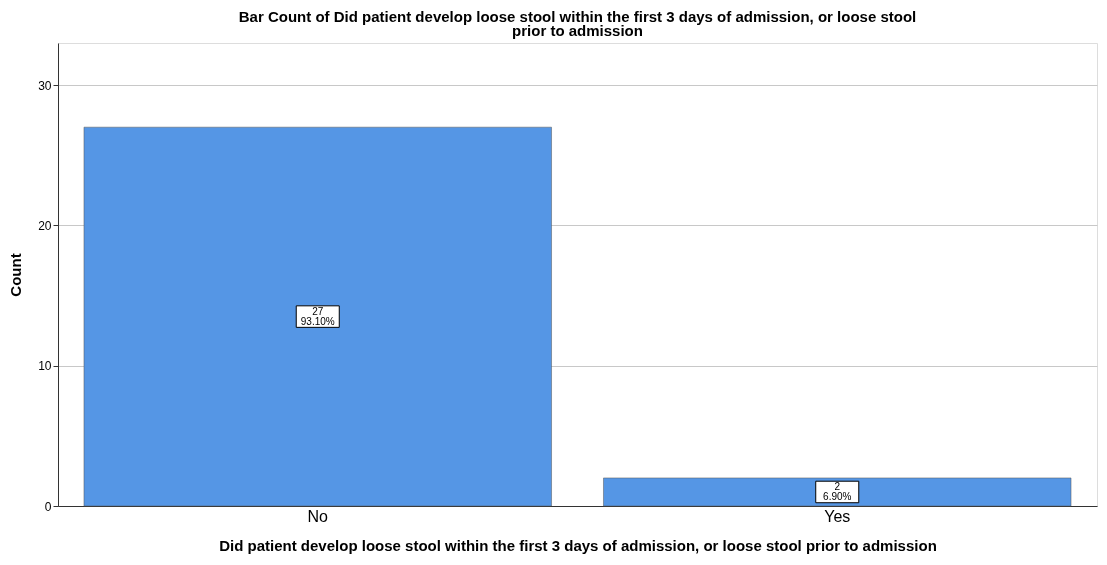  I want to click on chart-title: Bar Count of Did patient develop loose stool within the first 3 days of admission, or loose stool prior to admission, so click(577, 23).